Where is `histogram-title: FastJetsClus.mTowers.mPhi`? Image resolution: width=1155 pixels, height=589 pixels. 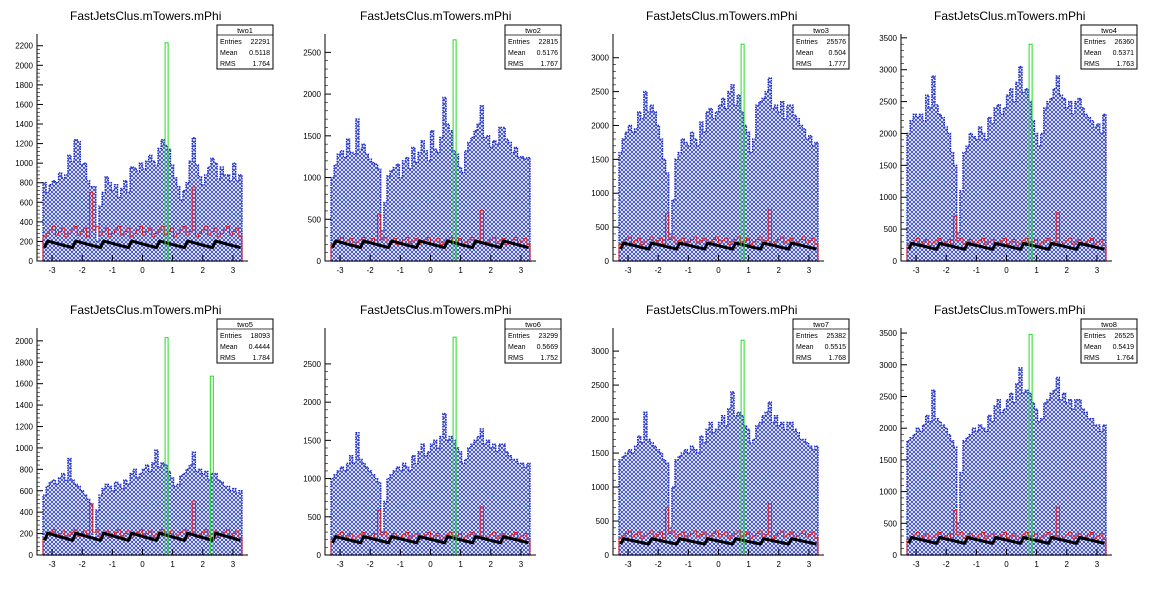 histogram-title: FastJetsClus.mTowers.mPhi is located at coordinates (145, 16).